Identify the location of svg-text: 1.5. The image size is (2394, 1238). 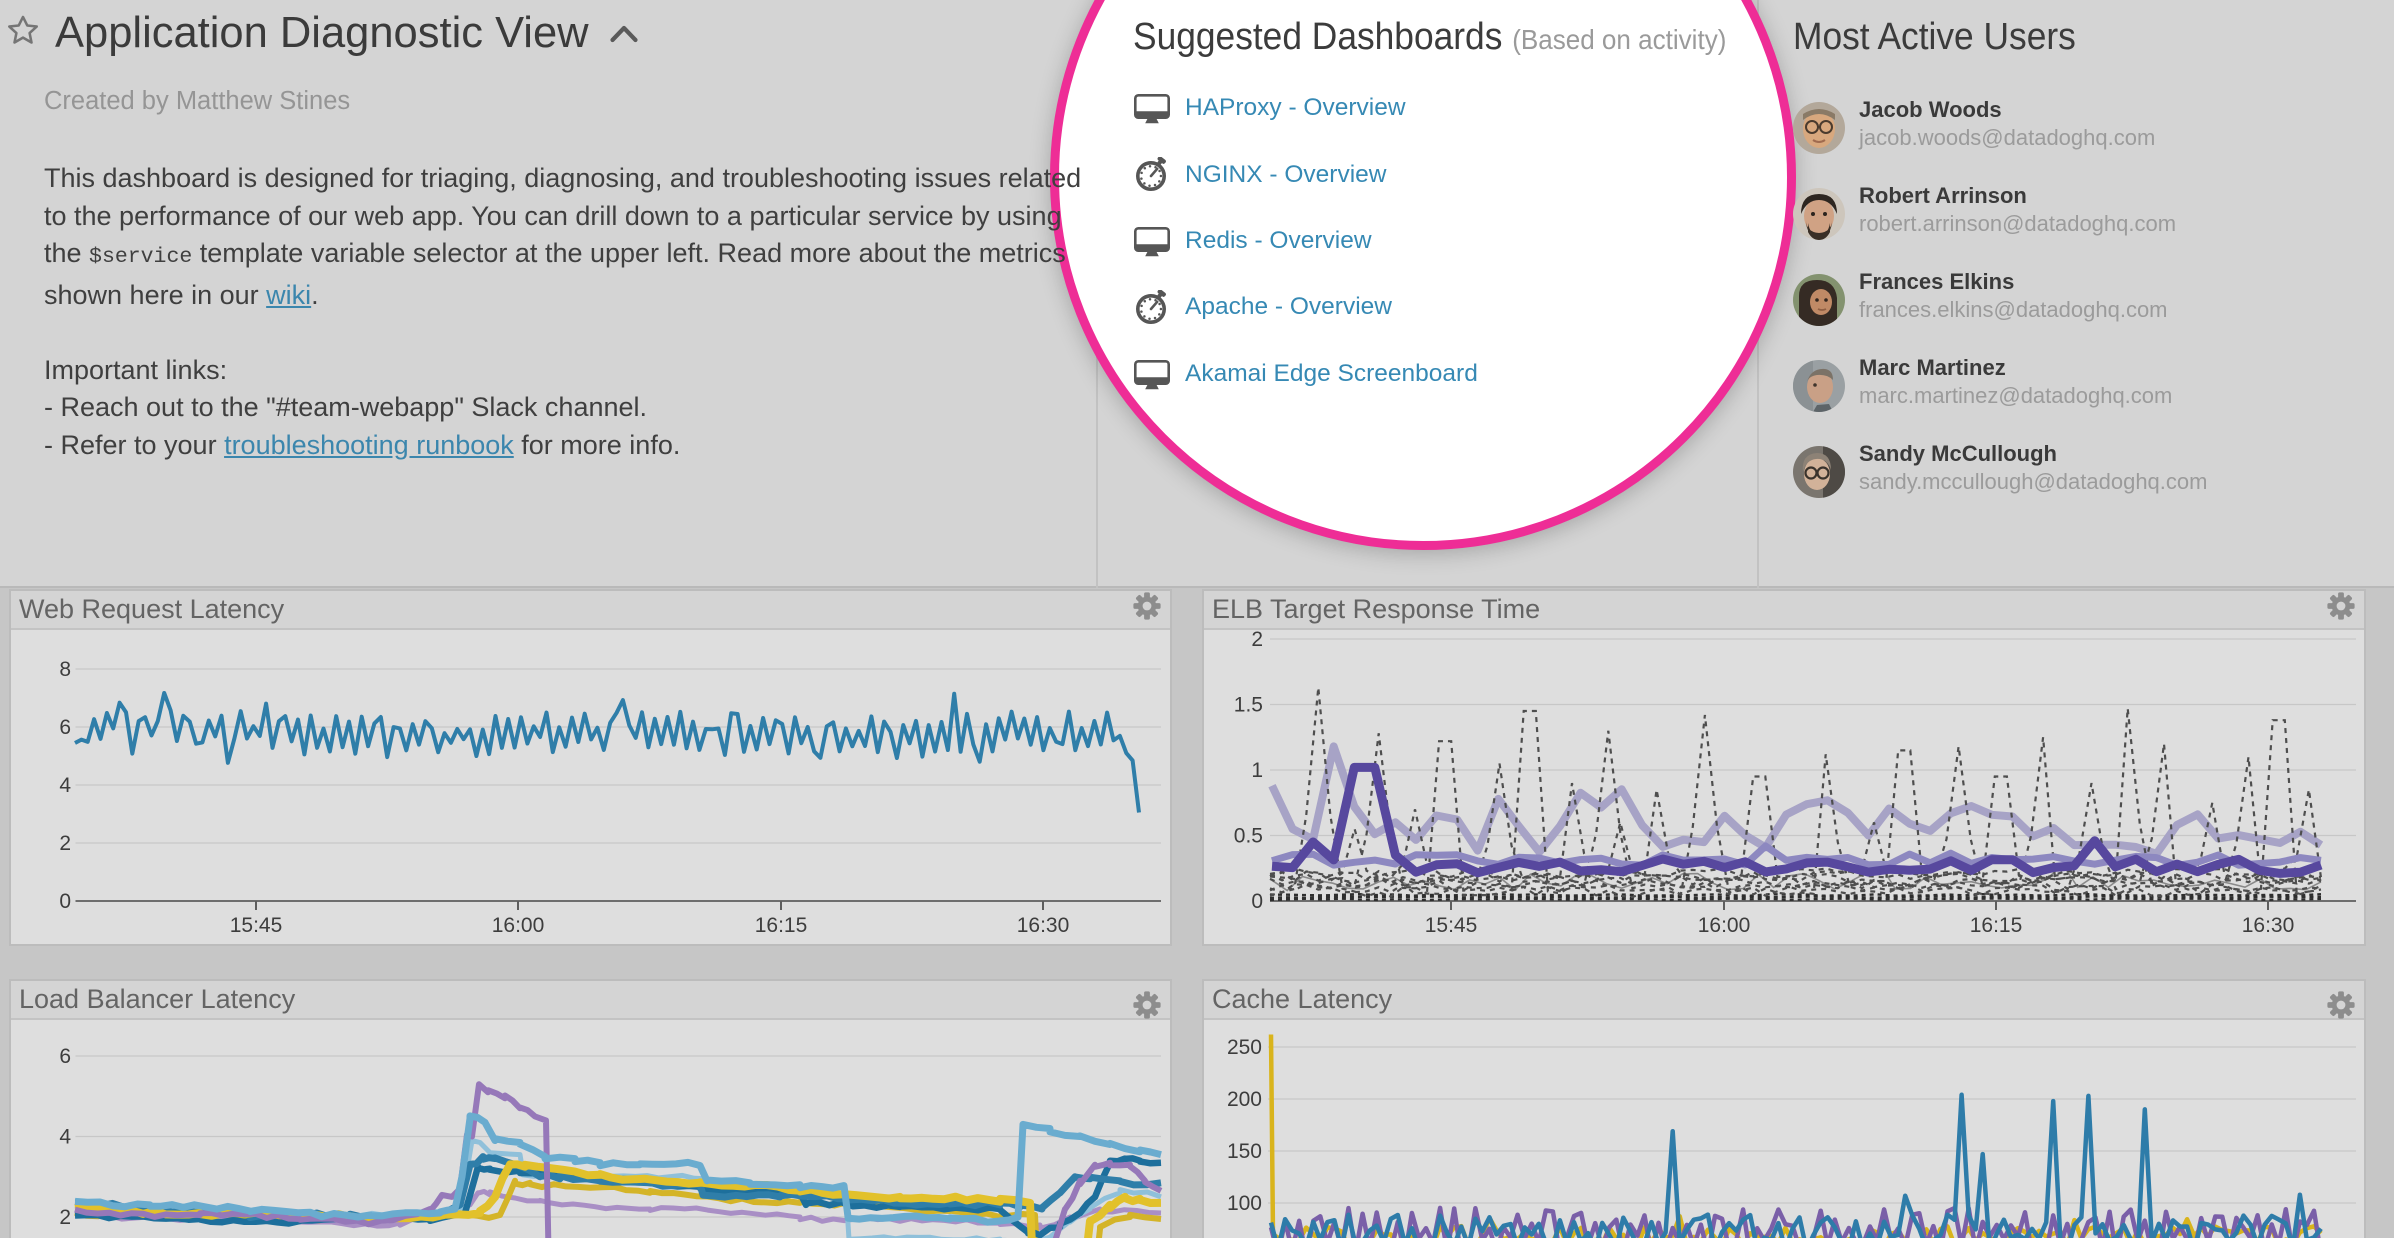
(1248, 705).